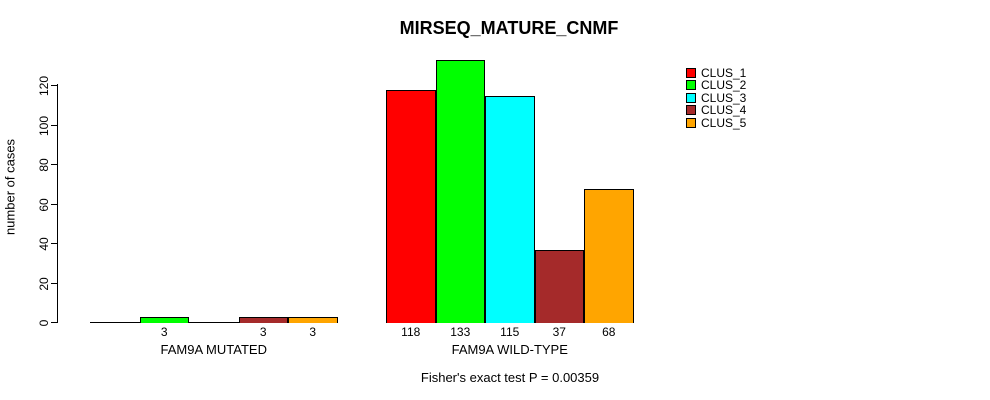 The image size is (990, 400). What do you see at coordinates (44, 283) in the screenshot?
I see `y-axis-tick-label: 20` at bounding box center [44, 283].